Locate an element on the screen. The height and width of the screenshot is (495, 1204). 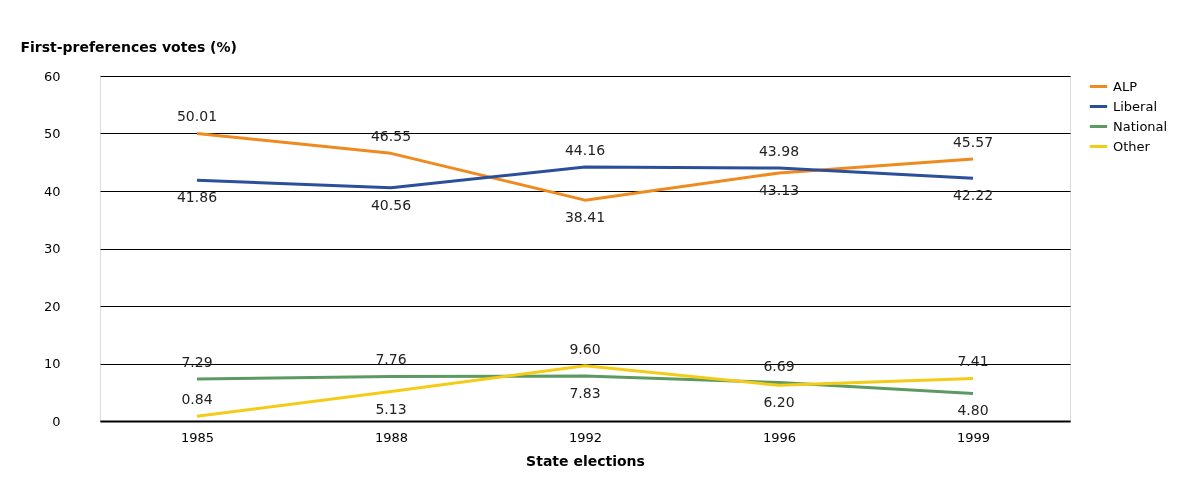
data-label: 7.83 is located at coordinates (585, 392).